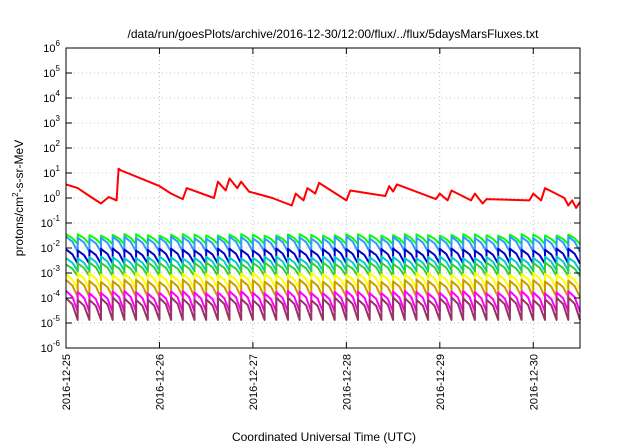 This screenshot has height=448, width=640. What do you see at coordinates (51, 122) in the screenshot?
I see `y-tick-label: 10³` at bounding box center [51, 122].